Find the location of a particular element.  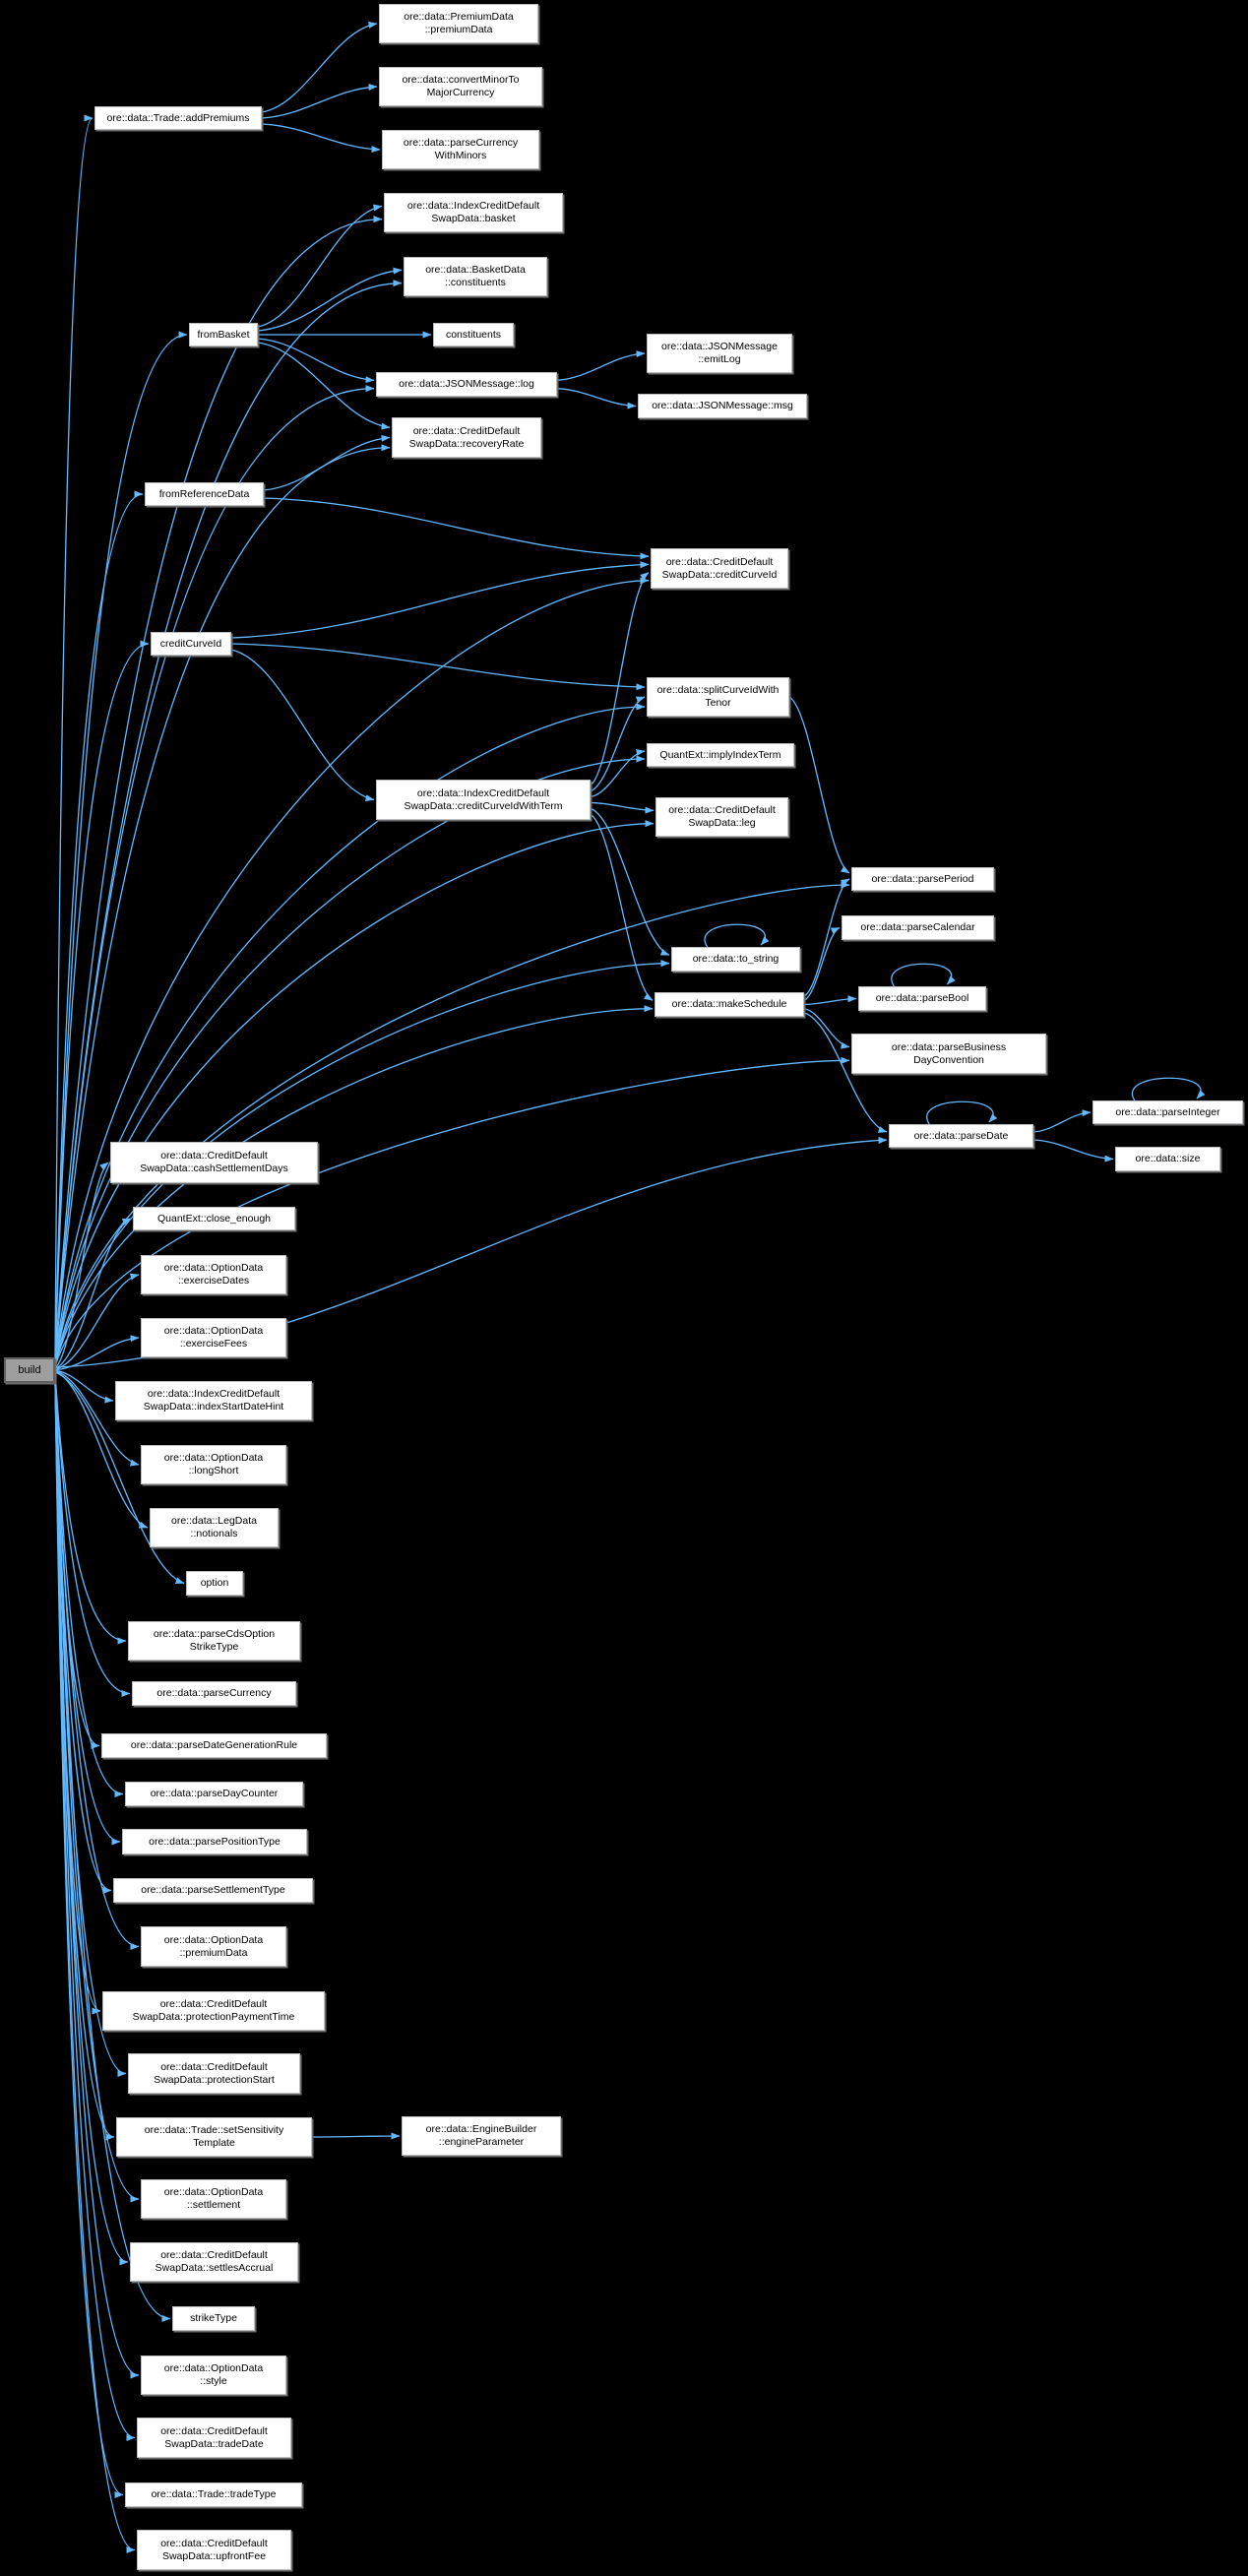

edge-build-cdsCreditCurveId is located at coordinates (352, 970).